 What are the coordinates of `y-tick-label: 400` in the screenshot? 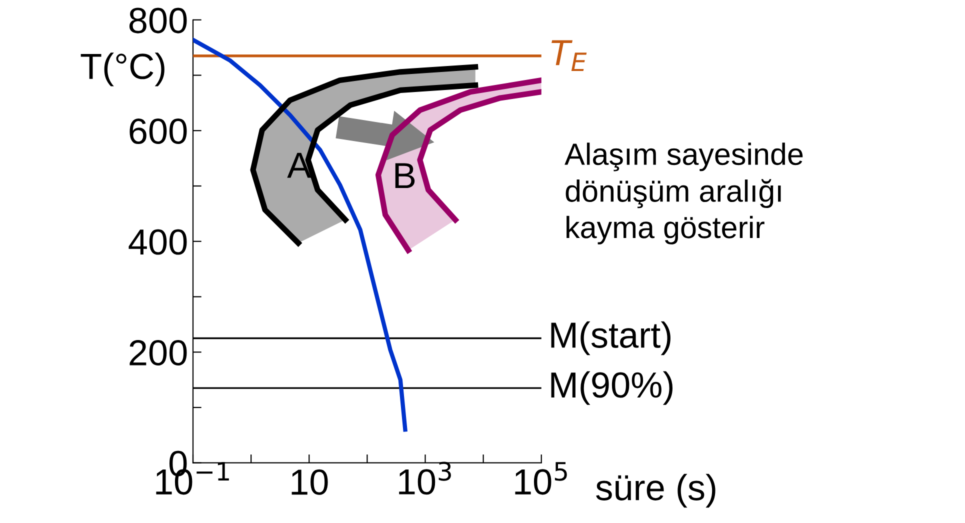 It's located at (157, 242).